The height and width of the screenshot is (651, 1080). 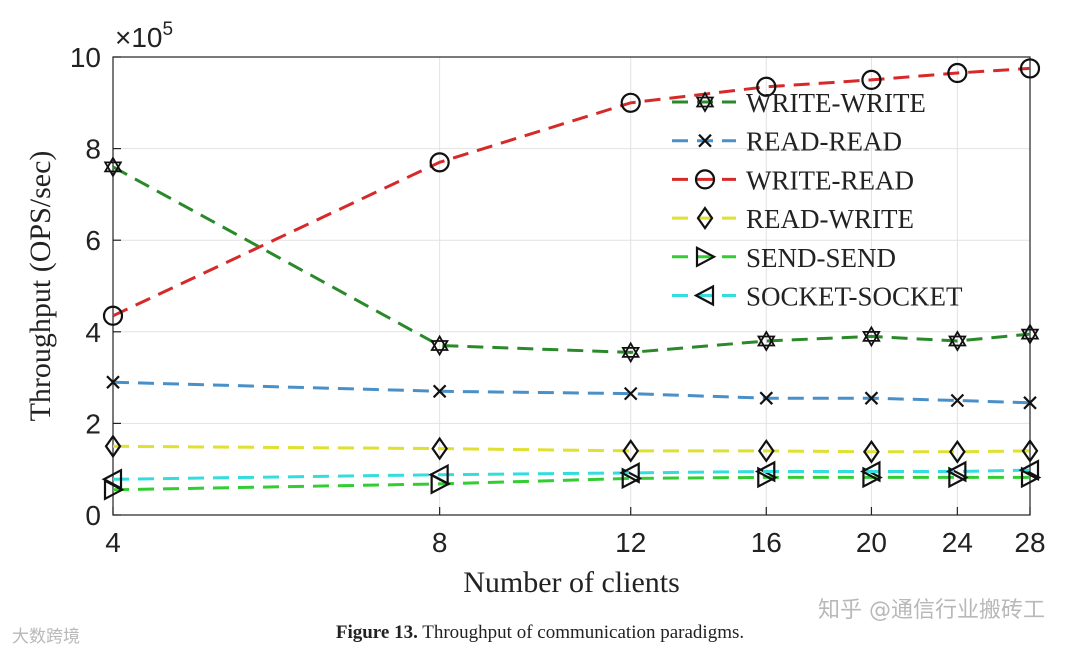 I want to click on series-read-write, so click(x=571, y=449).